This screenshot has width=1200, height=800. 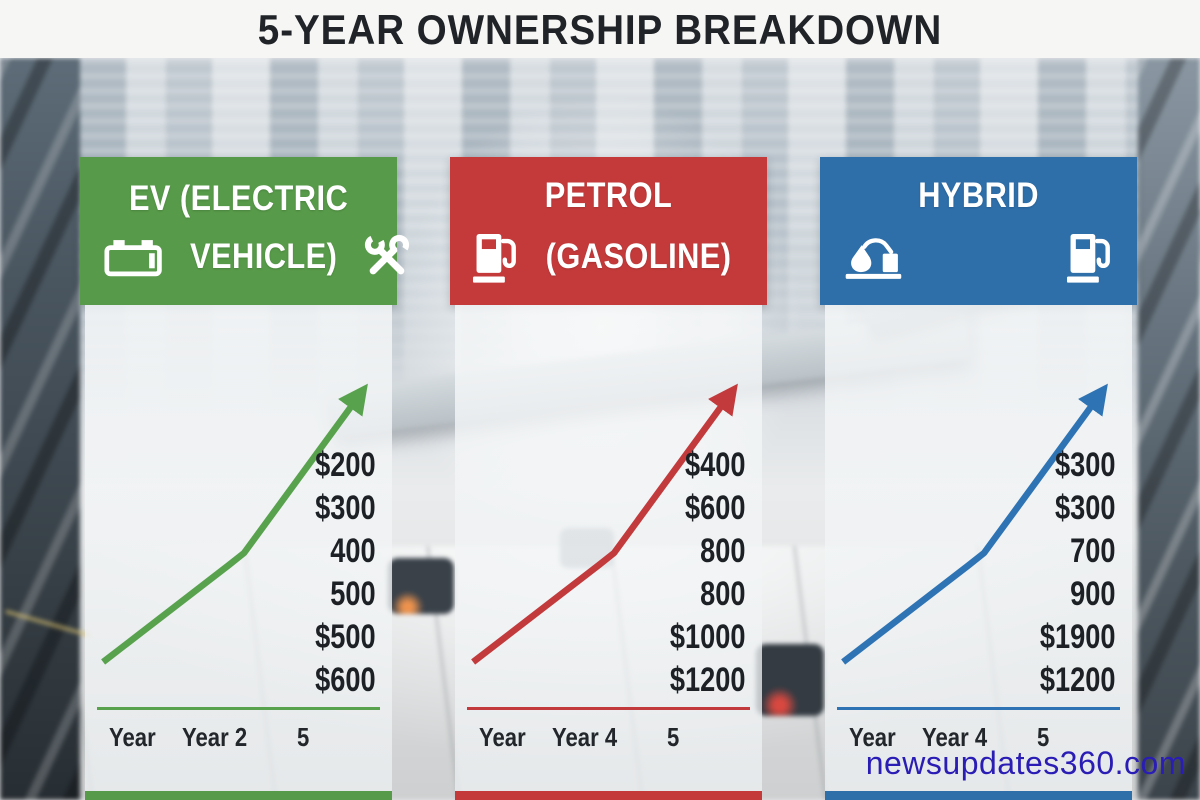 I want to click on cost-value: 500, so click(x=353, y=594).